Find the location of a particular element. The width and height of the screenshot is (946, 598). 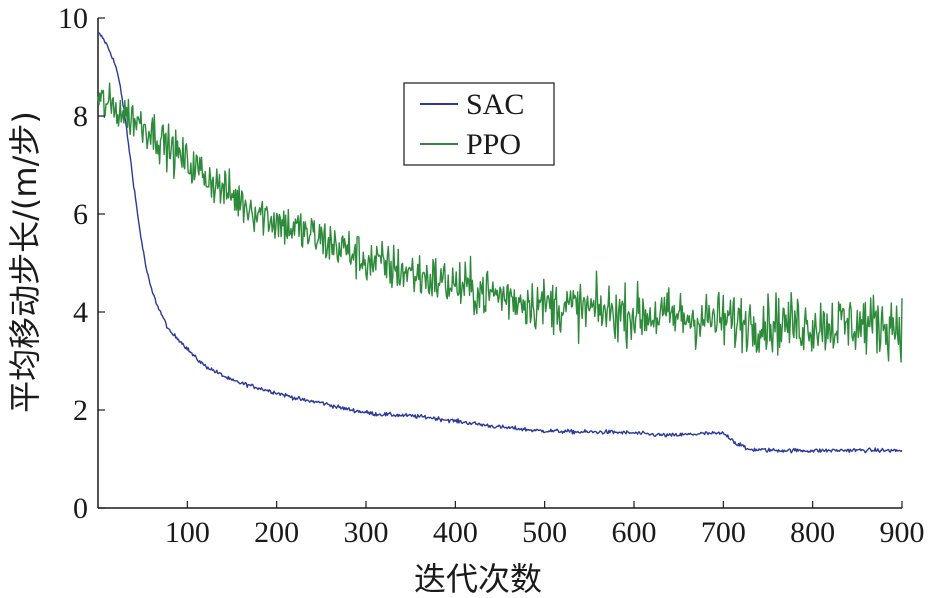

x-tick-label: 300 is located at coordinates (366, 532).